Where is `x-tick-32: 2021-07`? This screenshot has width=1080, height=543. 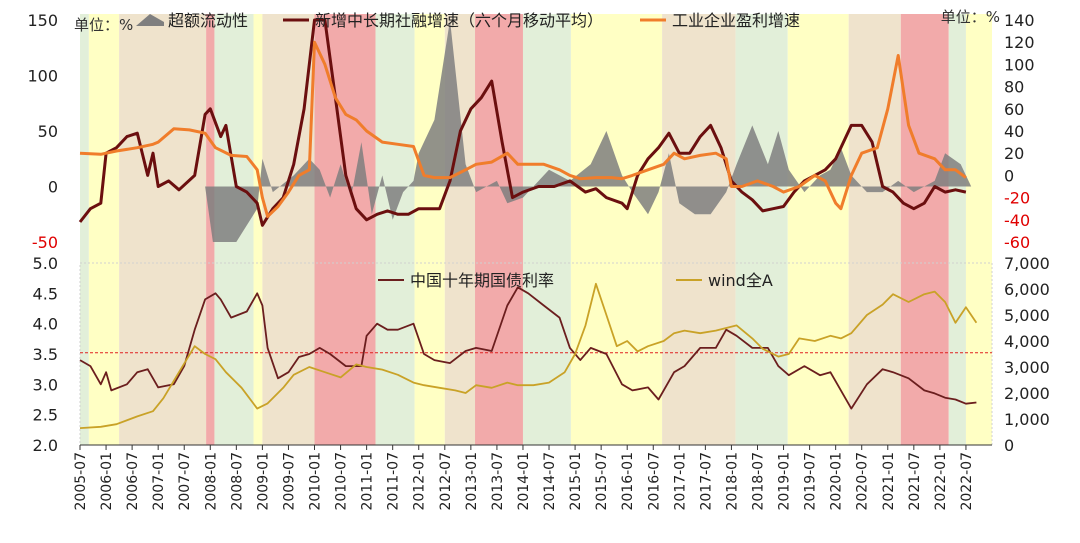 x-tick-32: 2021-07 is located at coordinates (915, 481).